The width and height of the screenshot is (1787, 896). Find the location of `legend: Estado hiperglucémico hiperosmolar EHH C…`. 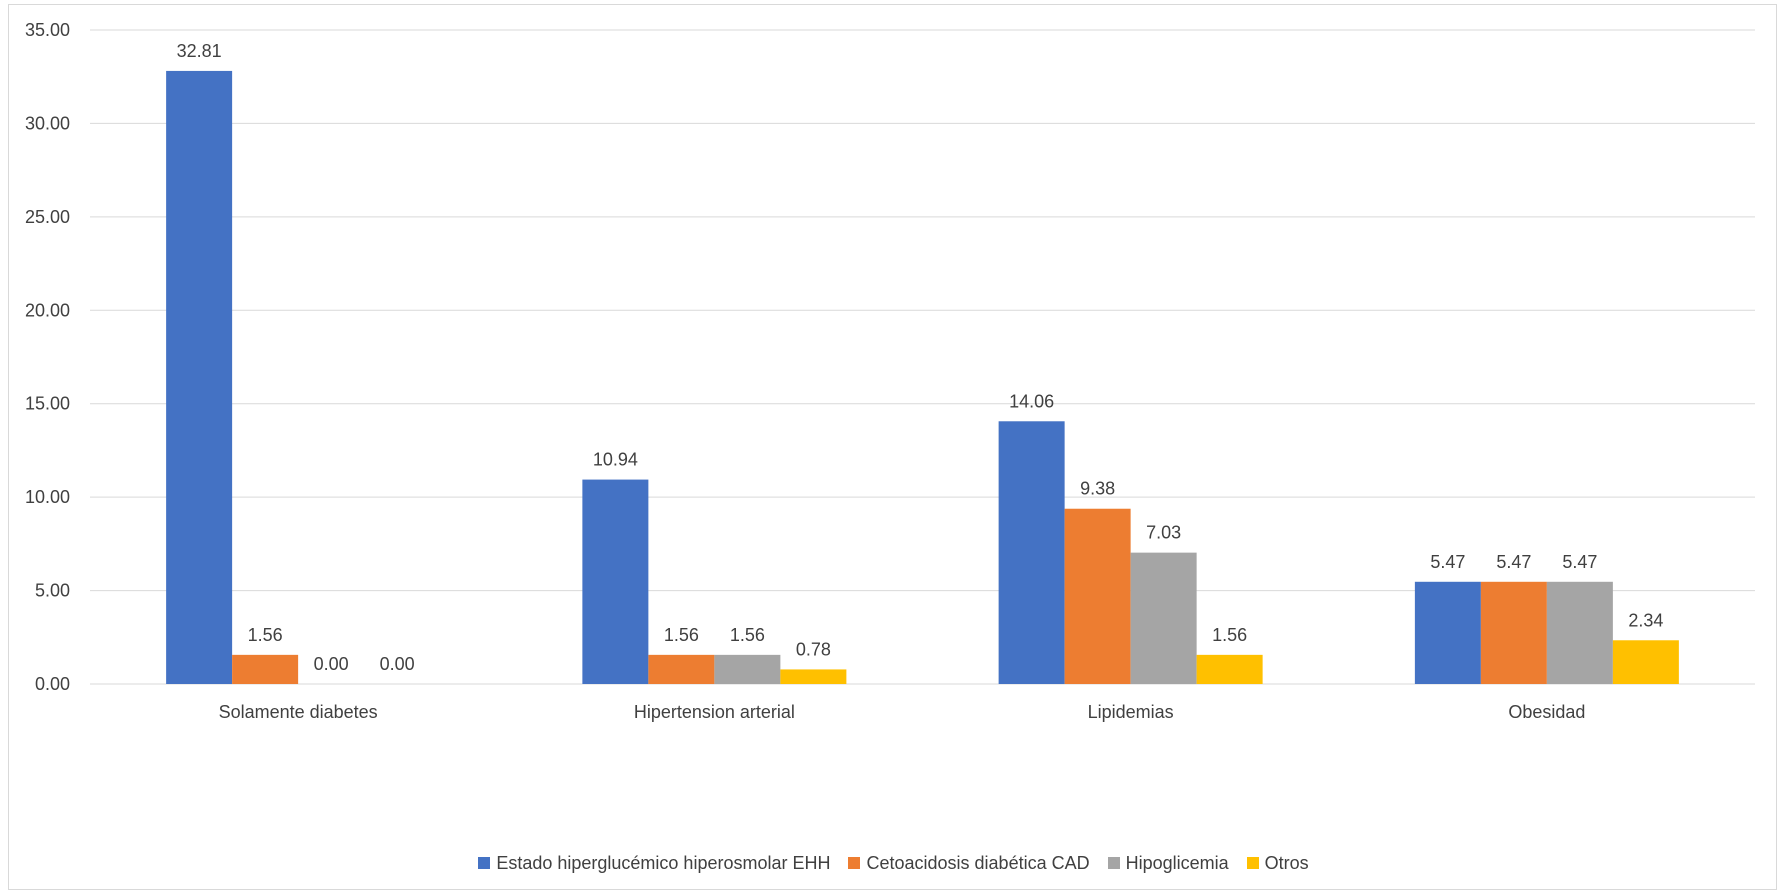

legend: Estado hiperglucémico hiperosmolar EHH C… is located at coordinates (893, 863).